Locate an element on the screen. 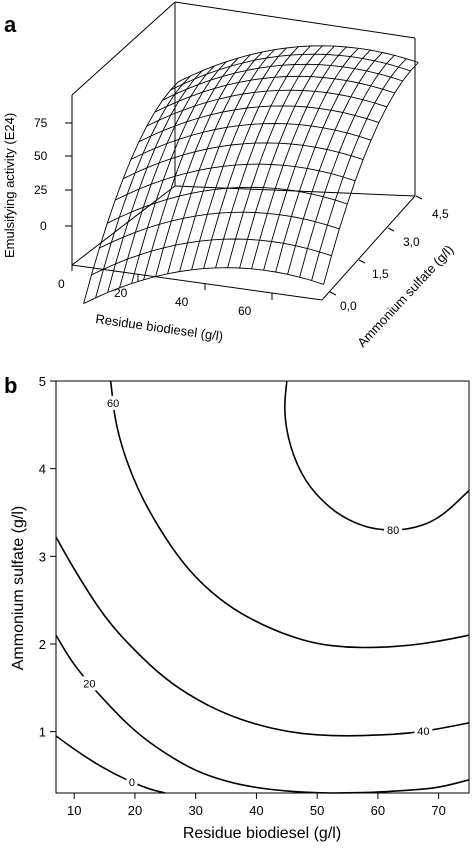  y-tick-label: 2 is located at coordinates (42, 644).